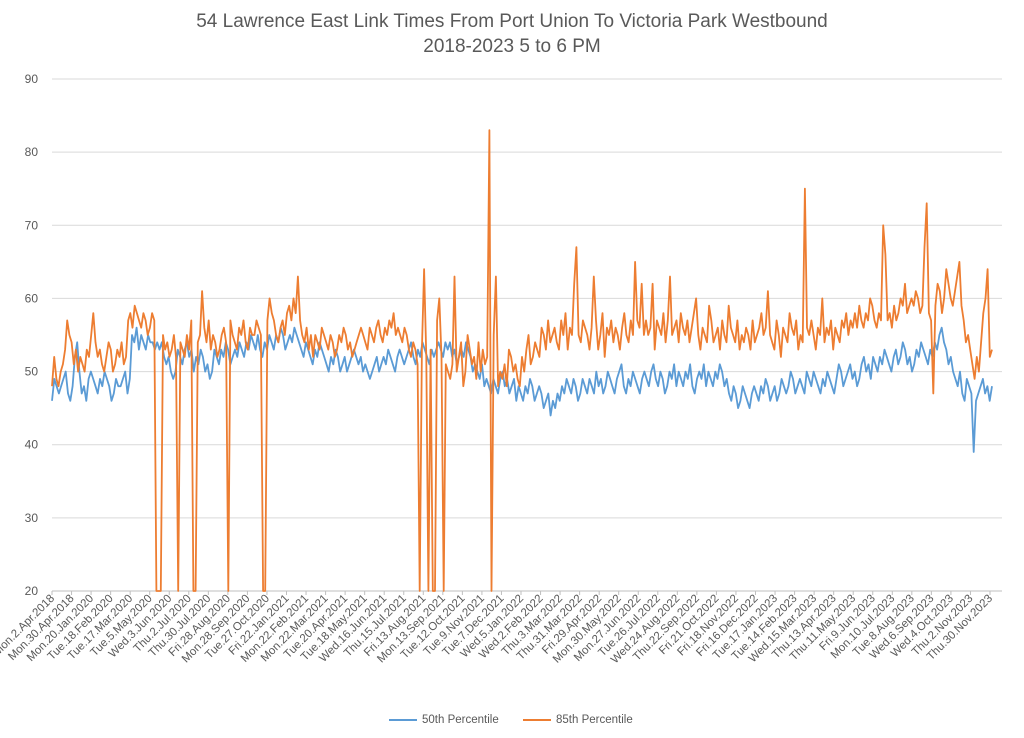  I want to click on legend-item-85th: 85th Percentile, so click(578, 720).